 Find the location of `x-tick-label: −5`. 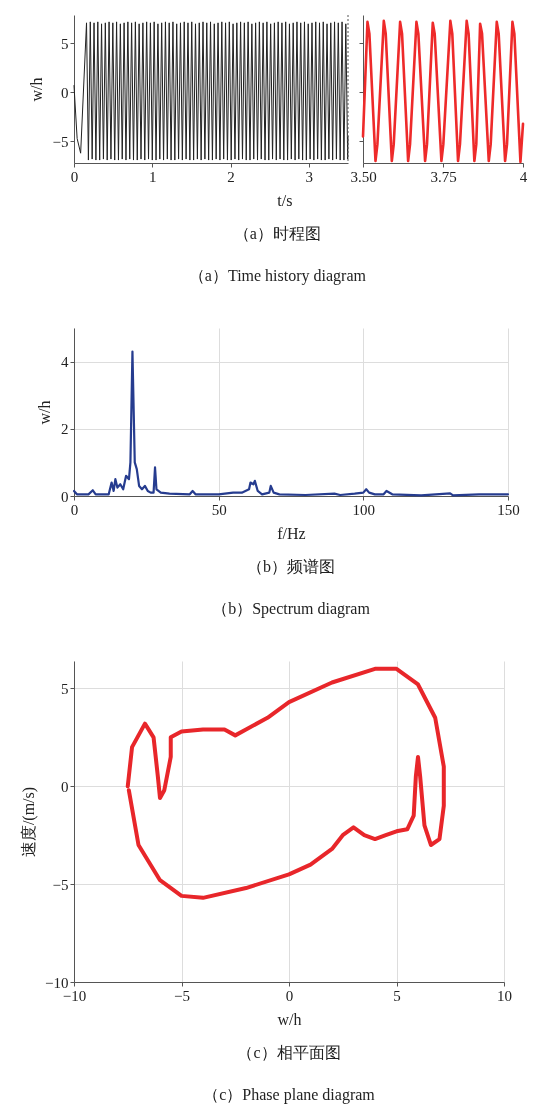

x-tick-label: −5 is located at coordinates (182, 995).